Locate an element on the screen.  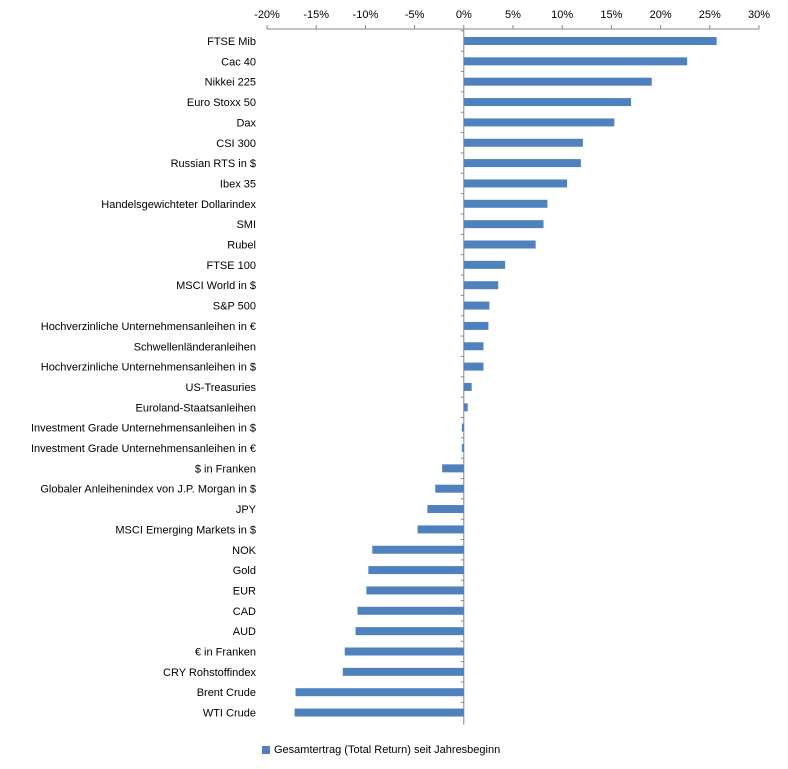
category-label: $ in Franken is located at coordinates (225, 469).